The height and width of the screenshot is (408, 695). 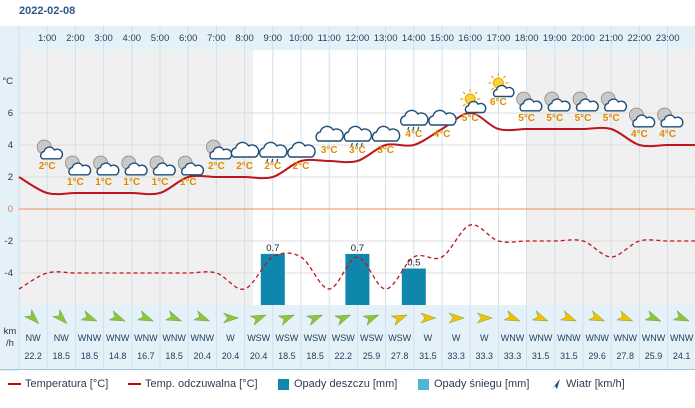 I want to click on legend-temperature-label: Temperatura [°C], so click(x=67, y=384).